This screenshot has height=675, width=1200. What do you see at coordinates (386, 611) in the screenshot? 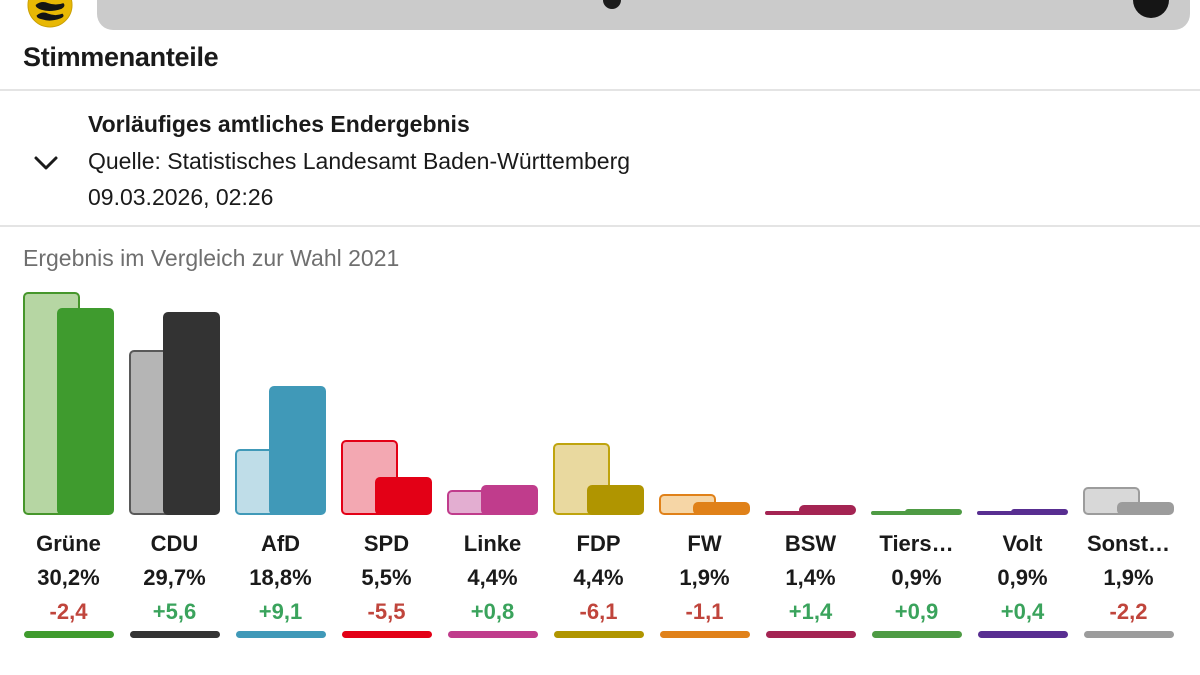
I see `party-change: -5,5` at bounding box center [386, 611].